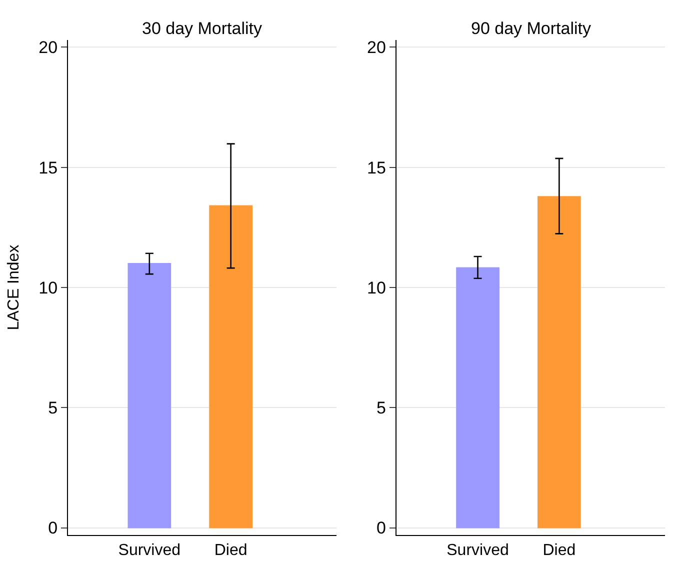 This screenshot has height=580, width=685. I want to click on chart-title: 30 day Mortality, so click(202, 28).